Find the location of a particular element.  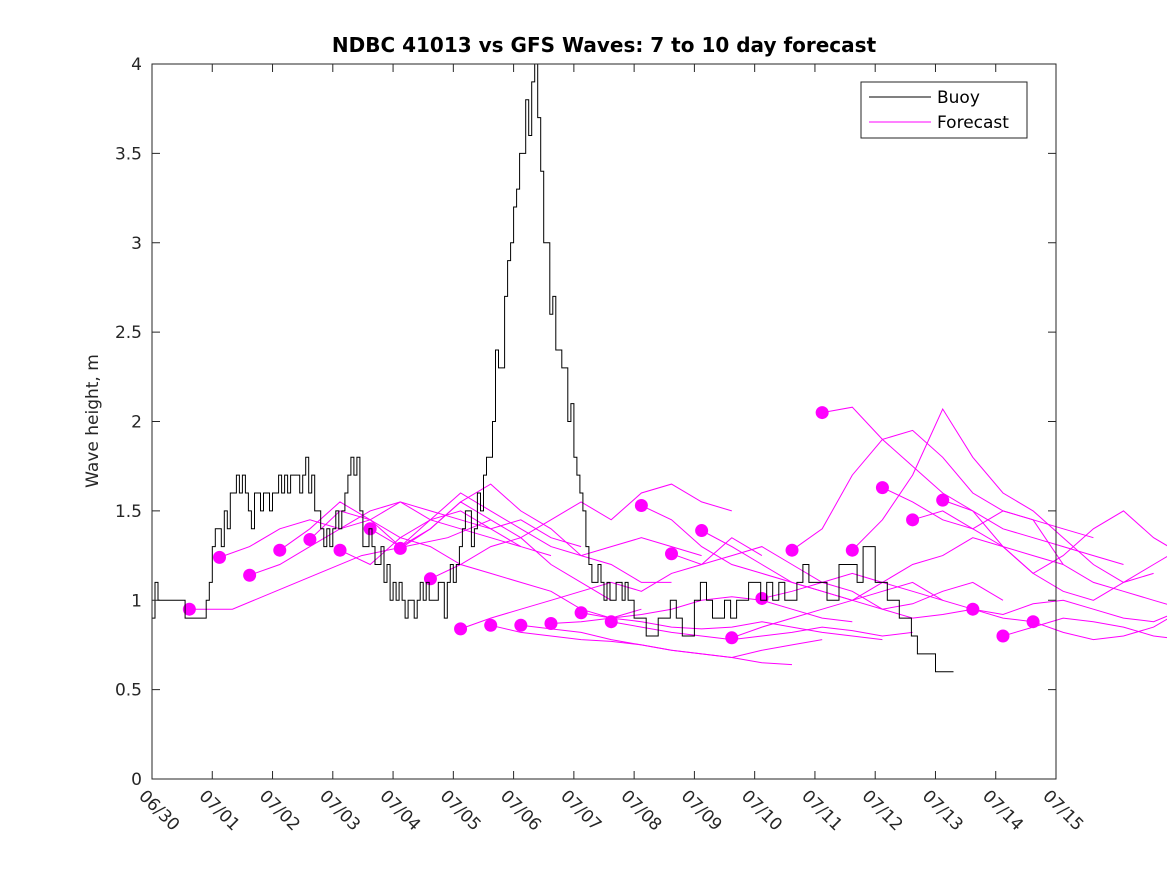

x-tick-label: 07/01 is located at coordinates (219, 810).